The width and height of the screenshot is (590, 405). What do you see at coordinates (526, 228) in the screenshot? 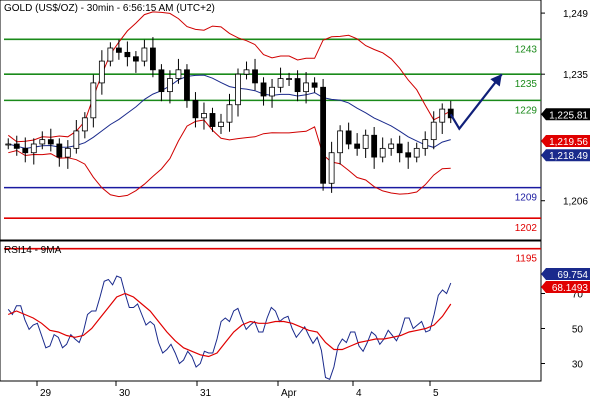
I see `level-label: 1202` at bounding box center [526, 228].